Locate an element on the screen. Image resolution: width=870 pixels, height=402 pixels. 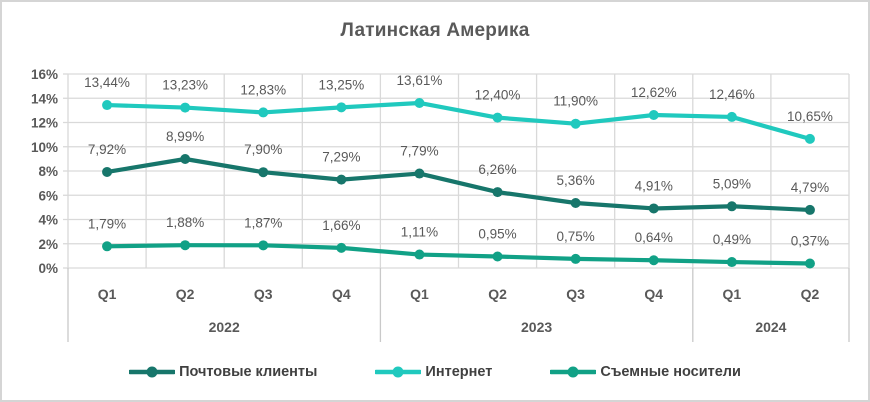
data-label-removable-media: 1,87% is located at coordinates (263, 222).